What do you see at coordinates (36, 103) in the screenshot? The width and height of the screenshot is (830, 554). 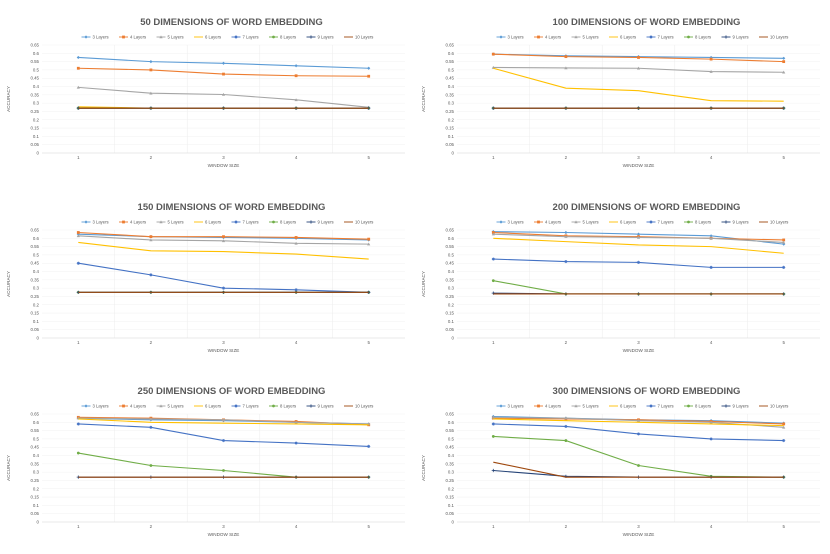 I see `y-tick-label: 0.3` at bounding box center [36, 103].